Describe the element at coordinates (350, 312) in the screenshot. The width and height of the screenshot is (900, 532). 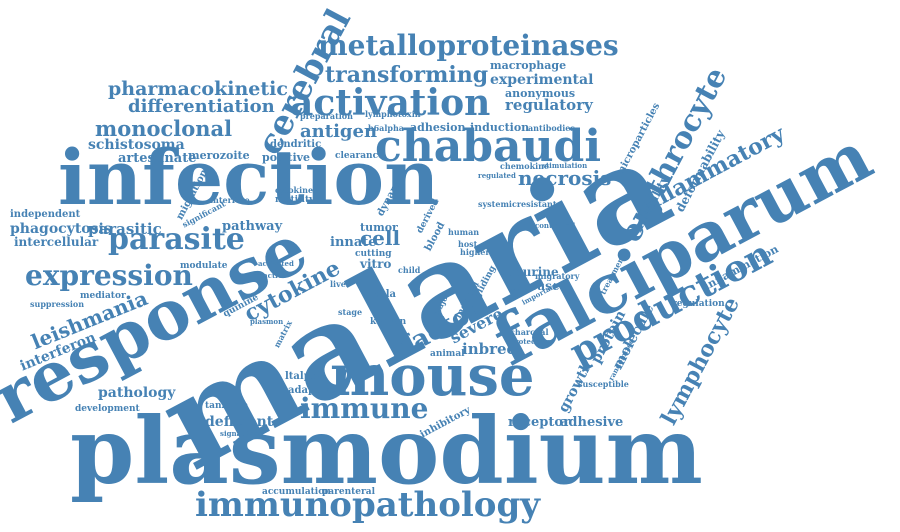
I see `word: stage` at that location.